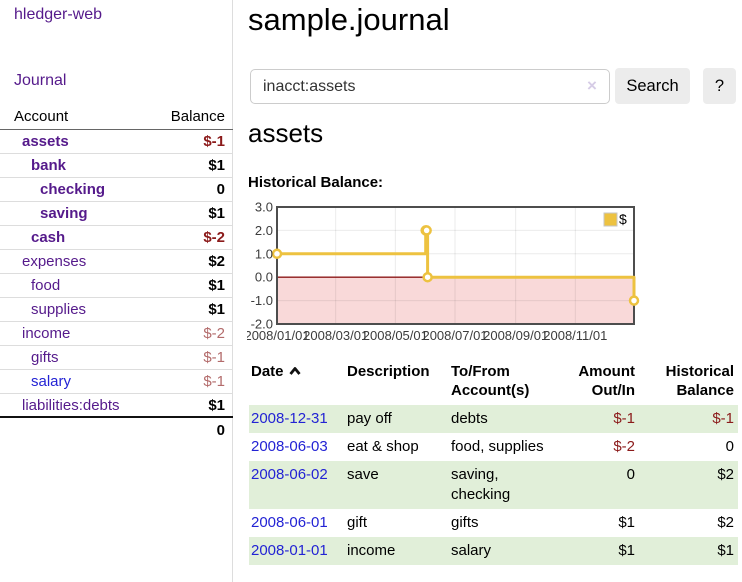 This screenshot has height=582, width=742. What do you see at coordinates (116, 382) in the screenshot?
I see `account-row: salary $-1` at bounding box center [116, 382].